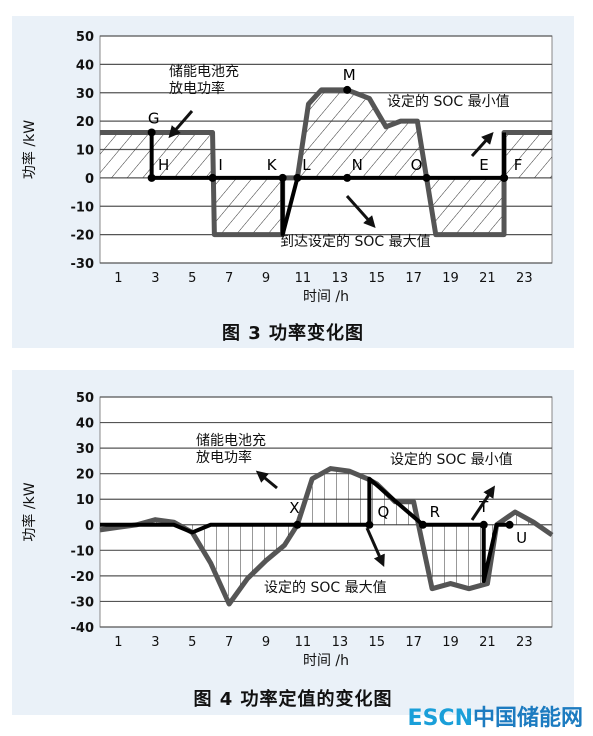 This screenshot has width=593, height=736. Describe the element at coordinates (293, 699) in the screenshot. I see `figure-4-caption: 图 4 功率定值的变化图` at that location.